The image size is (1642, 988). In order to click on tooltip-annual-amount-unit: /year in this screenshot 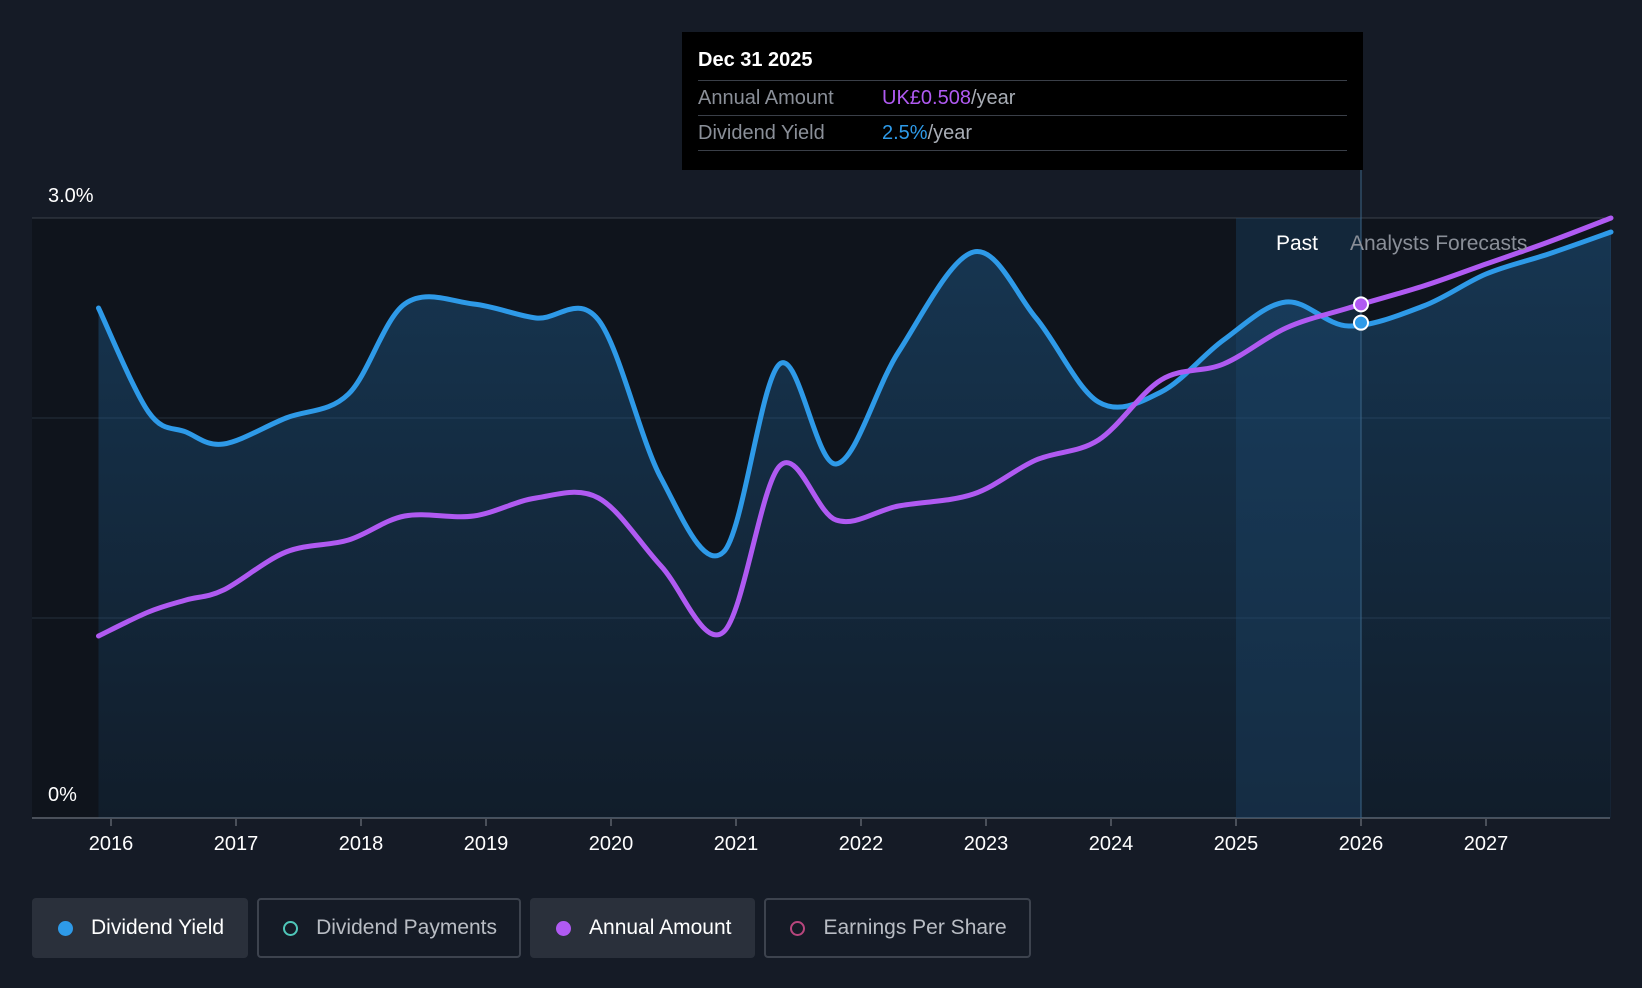, I will do `click(993, 98)`.